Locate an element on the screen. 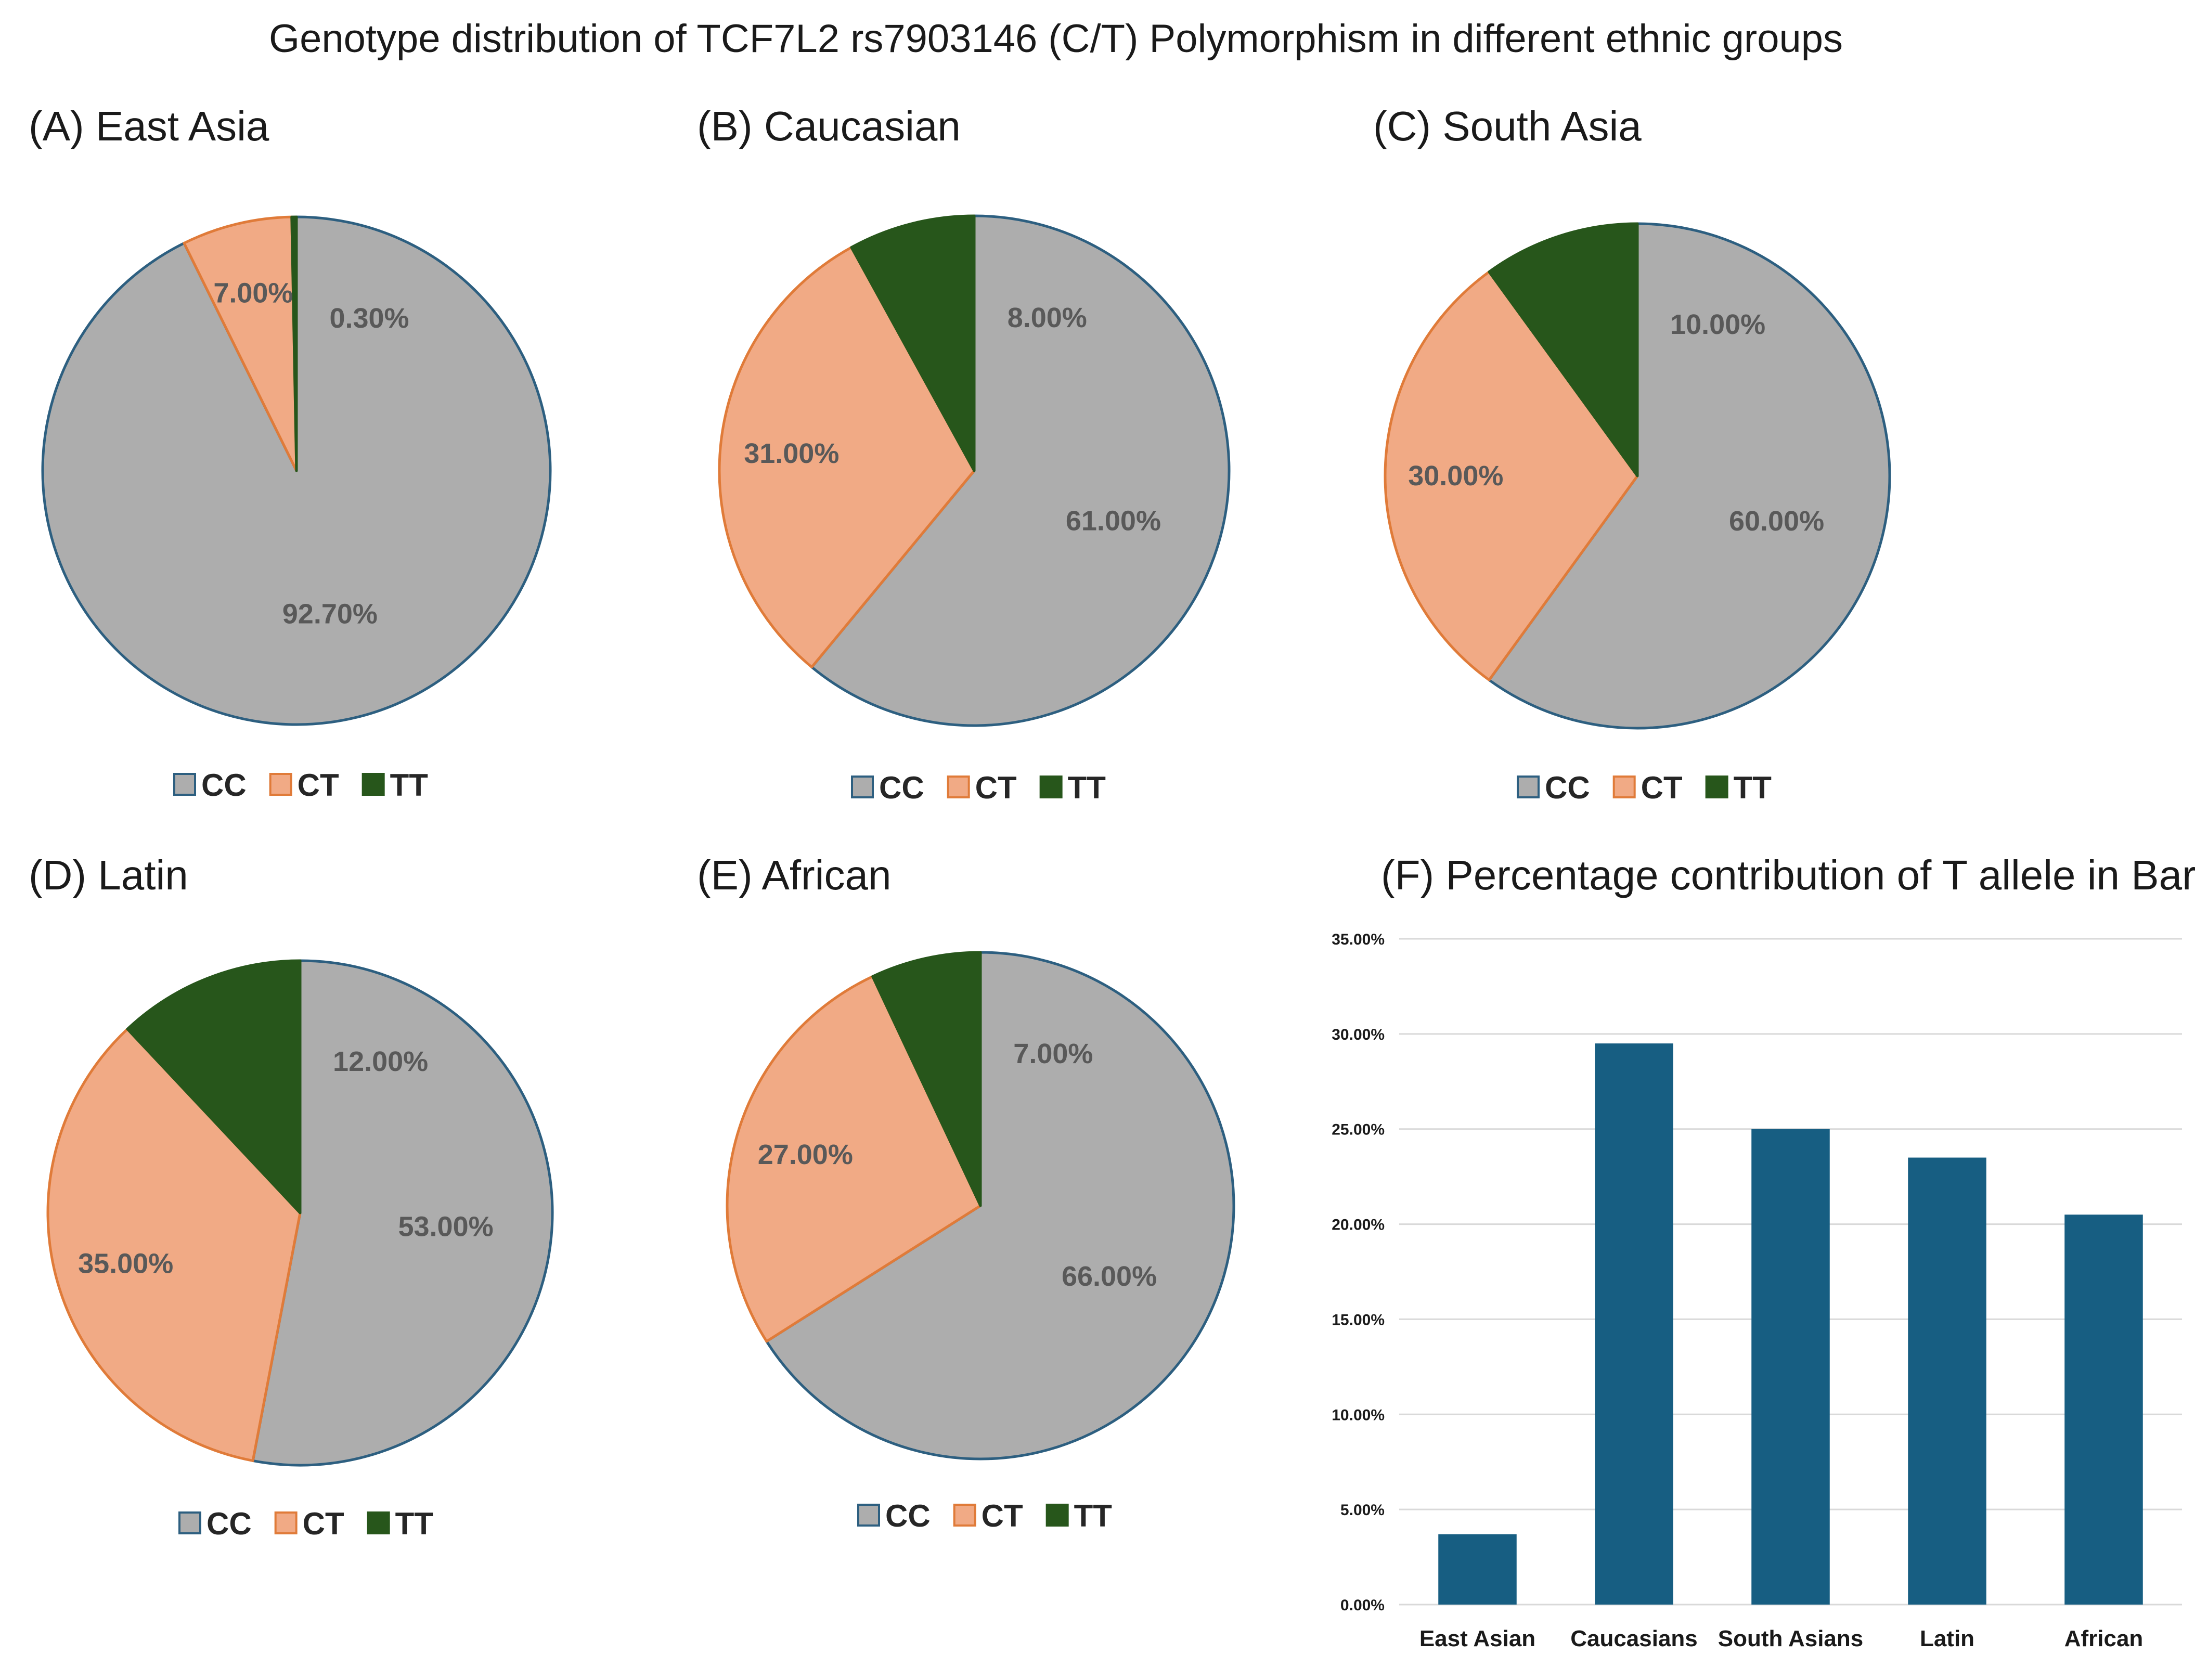  y-tick-label: 0.00% is located at coordinates (1362, 1606).